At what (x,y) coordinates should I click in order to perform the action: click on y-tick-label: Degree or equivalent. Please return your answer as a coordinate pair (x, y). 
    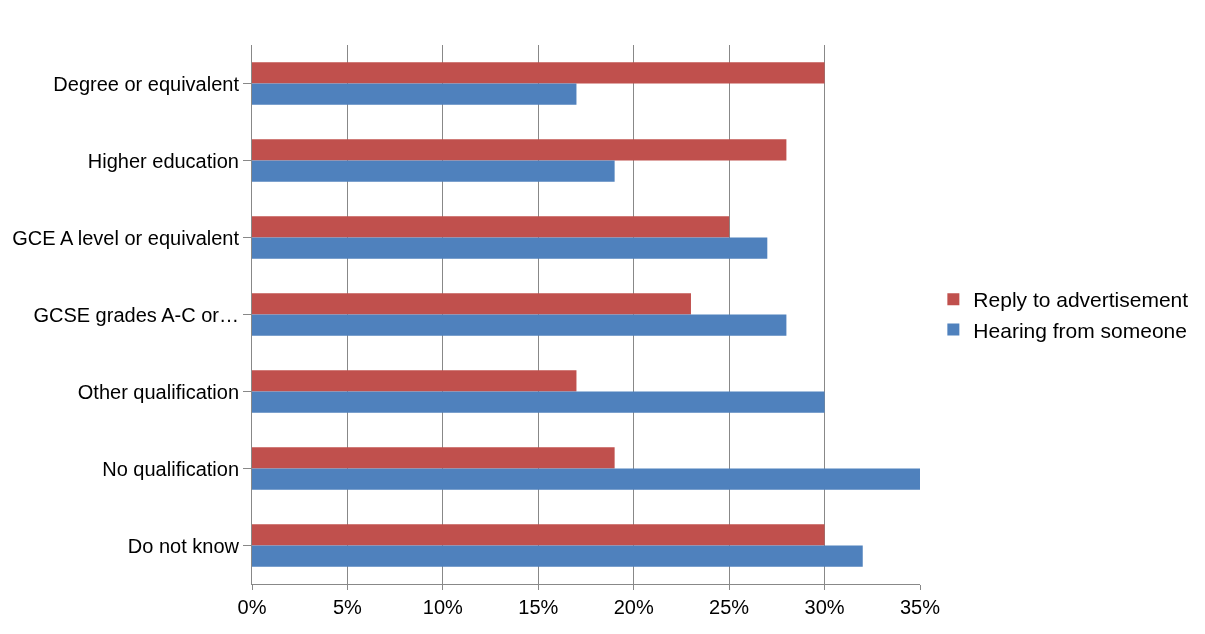
    Looking at the image, I should click on (146, 83).